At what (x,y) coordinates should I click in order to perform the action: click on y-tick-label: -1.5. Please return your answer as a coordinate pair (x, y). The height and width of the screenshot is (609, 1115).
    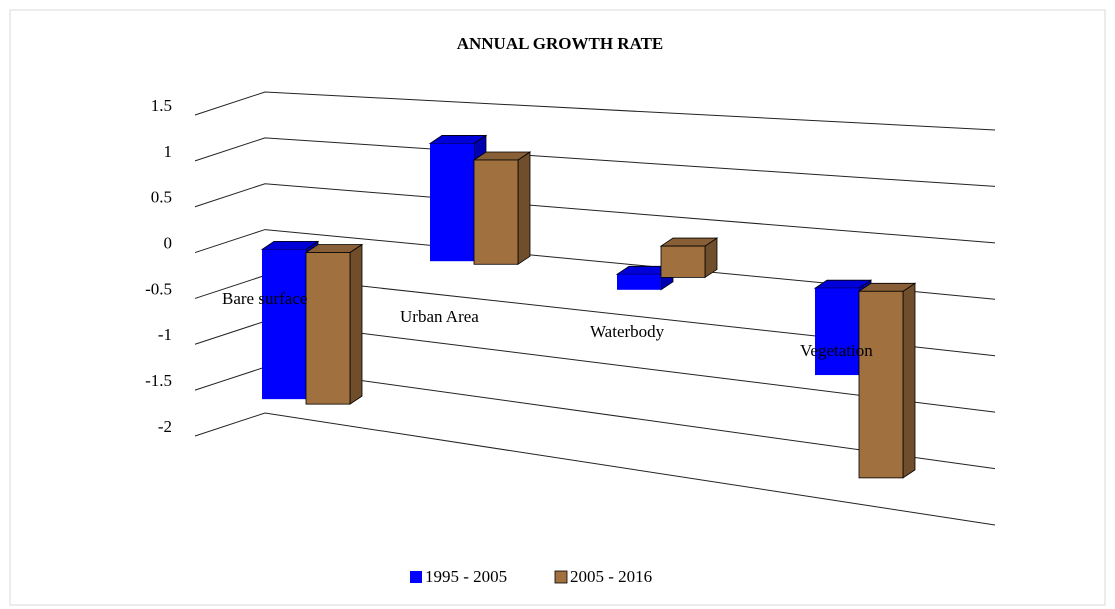
    Looking at the image, I should click on (158, 380).